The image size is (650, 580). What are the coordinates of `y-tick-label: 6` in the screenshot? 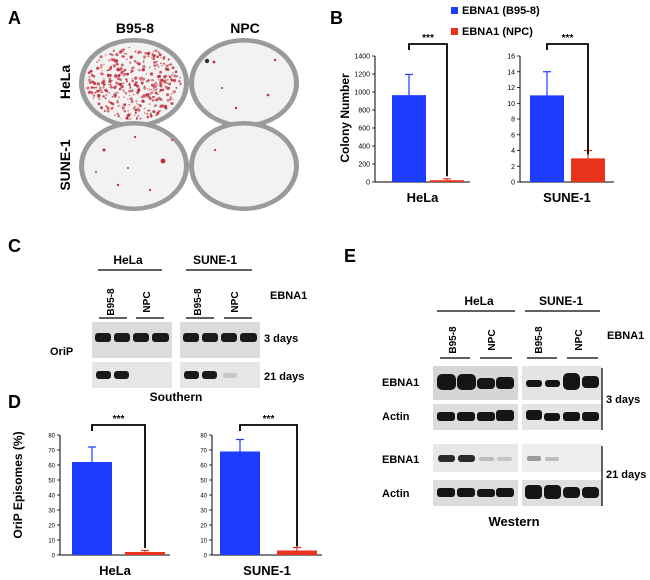 It's located at (513, 135).